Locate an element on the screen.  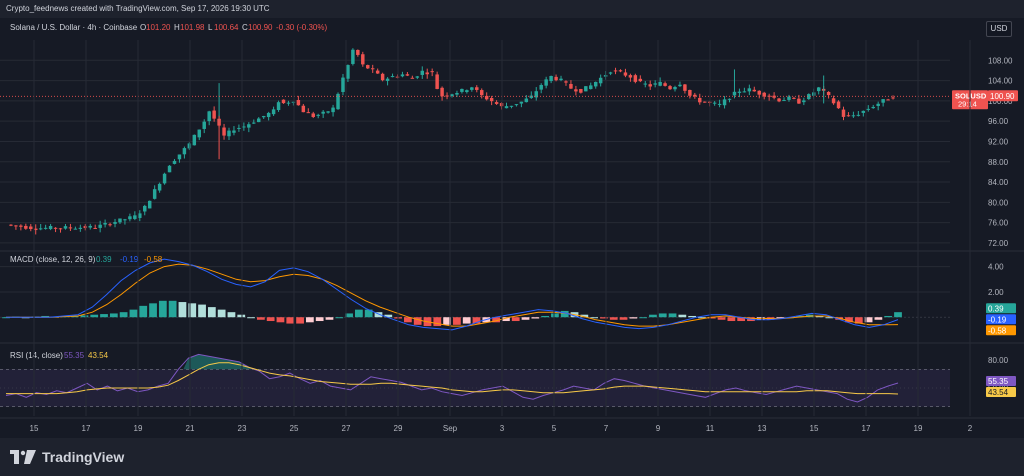
x-tick-label: 17 is located at coordinates (866, 428).